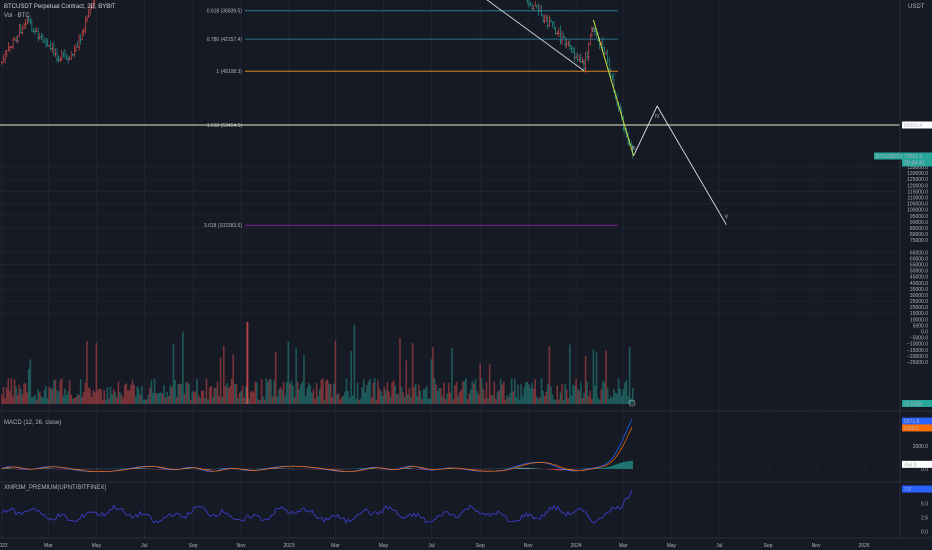 This screenshot has width=932, height=550. Describe the element at coordinates (335, 546) in the screenshot. I see `time-tick-label: Mar` at that location.